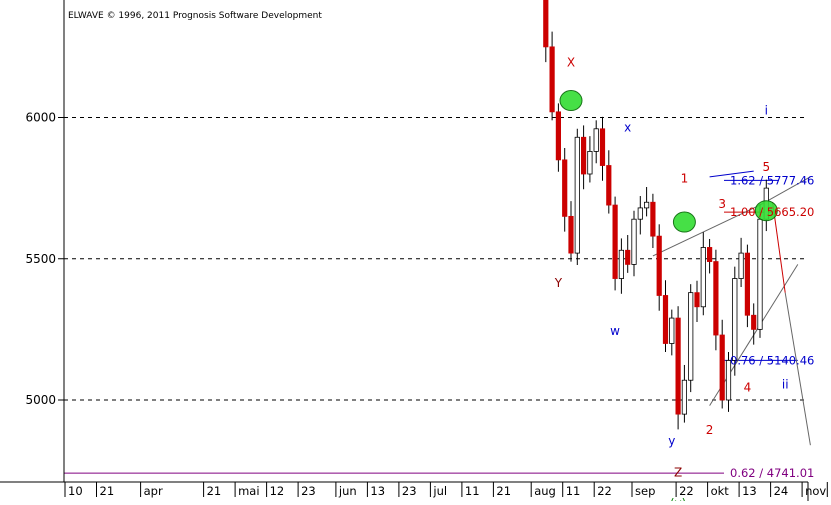 This screenshot has width=831, height=505. What do you see at coordinates (766, 111) in the screenshot?
I see `wave-label: i` at bounding box center [766, 111].